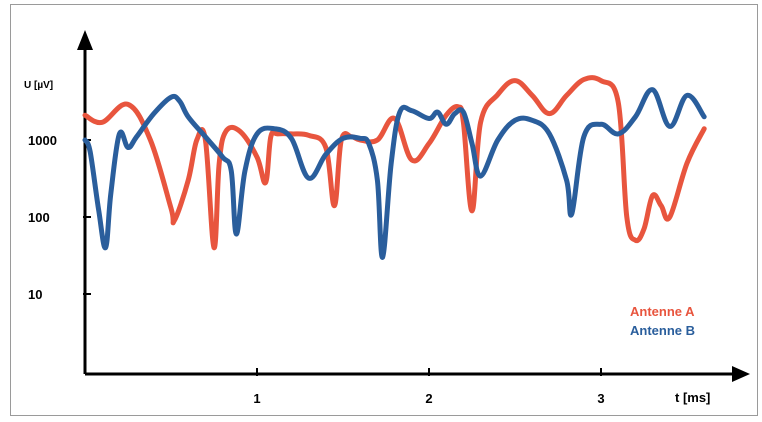 The image size is (762, 422). Describe the element at coordinates (85, 40) in the screenshot. I see `y-axis-arrow` at that location.